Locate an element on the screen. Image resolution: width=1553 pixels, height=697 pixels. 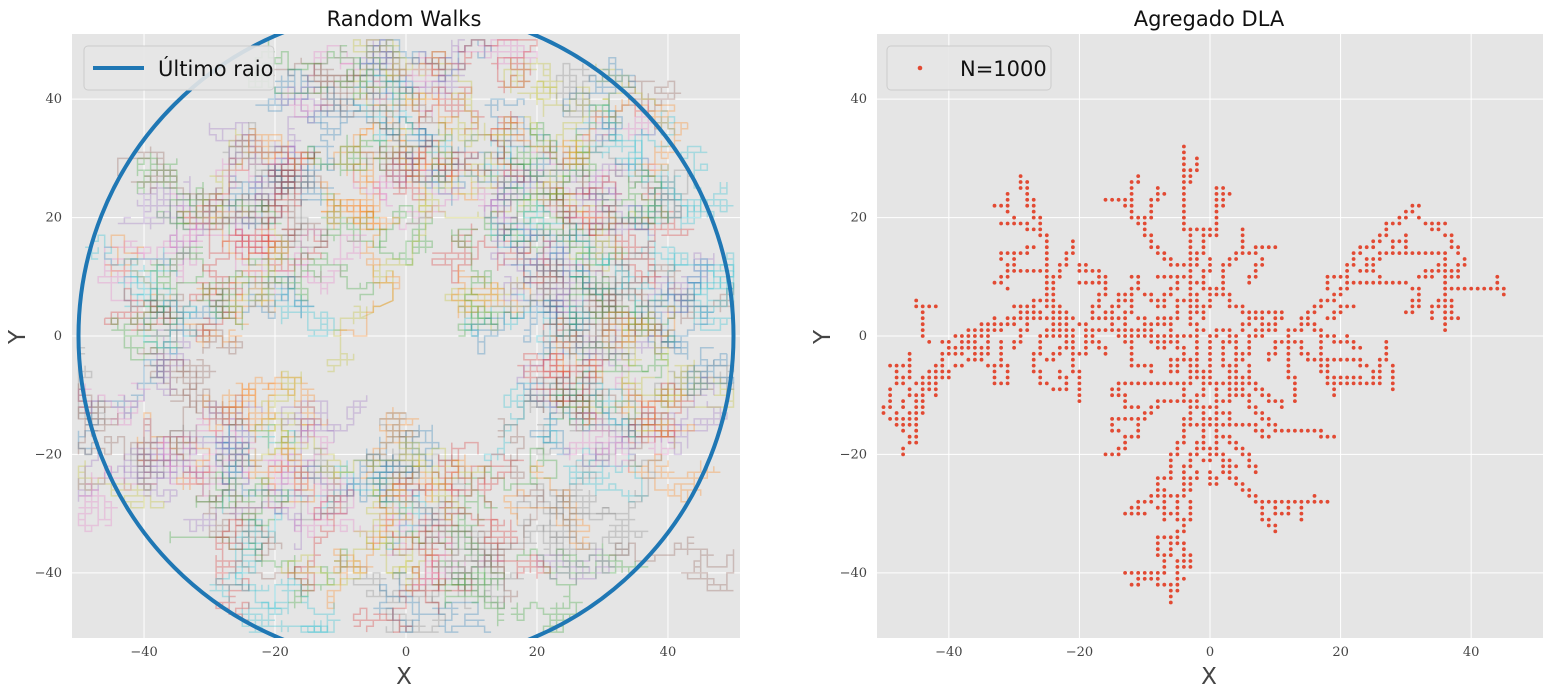
agregado-dla-ytick-label: 0 is located at coordinates (863, 336).